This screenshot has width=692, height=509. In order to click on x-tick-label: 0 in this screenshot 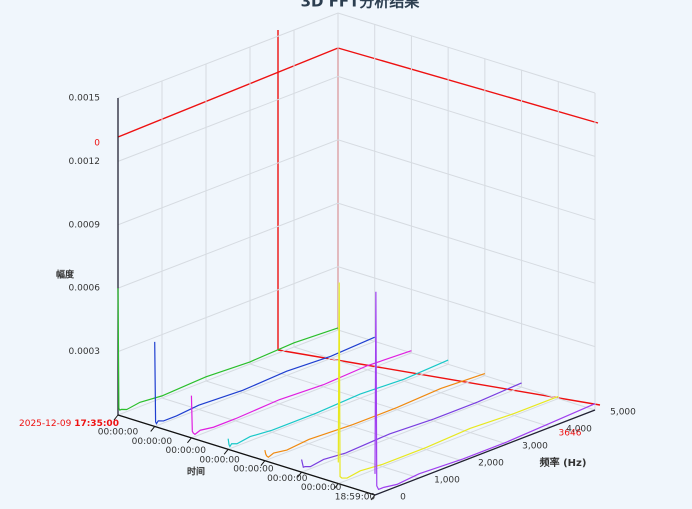, I will do `click(403, 498)`.